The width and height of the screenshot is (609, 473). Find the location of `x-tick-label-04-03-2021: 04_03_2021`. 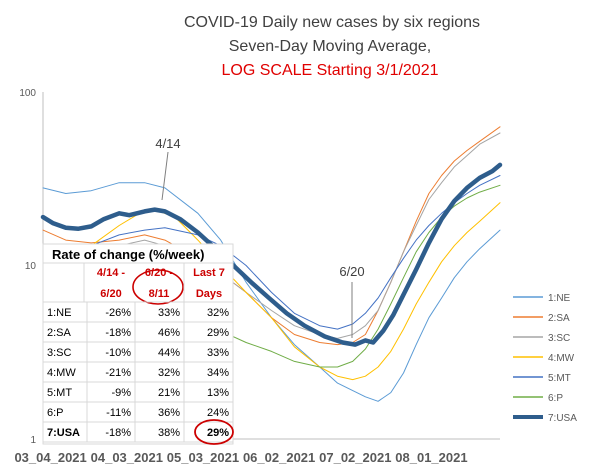

x-tick-label-04-03-2021: 04_03_2021 is located at coordinates (127, 457).